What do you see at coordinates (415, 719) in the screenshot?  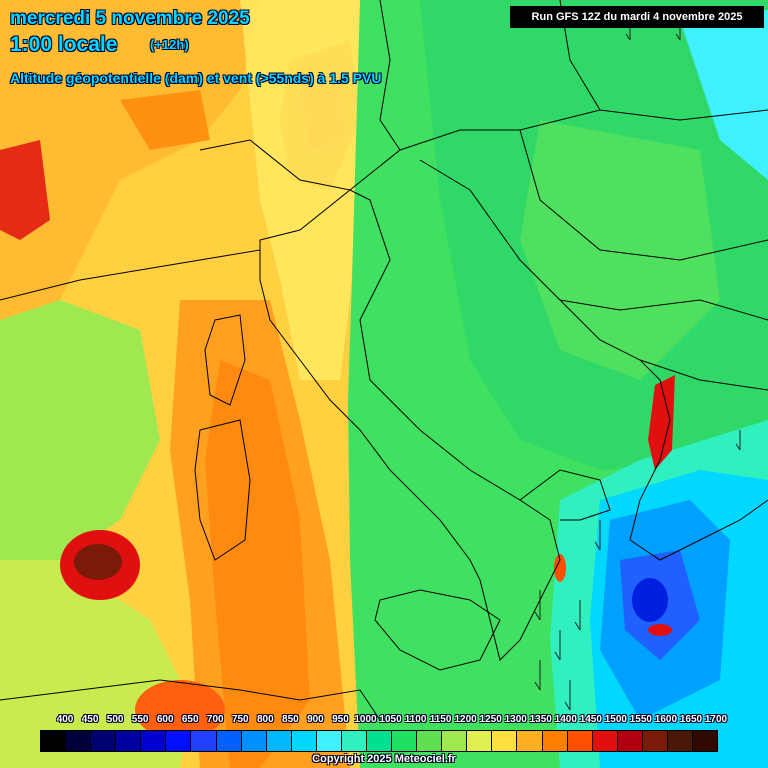 I see `legend-label: 1100` at bounding box center [415, 719].